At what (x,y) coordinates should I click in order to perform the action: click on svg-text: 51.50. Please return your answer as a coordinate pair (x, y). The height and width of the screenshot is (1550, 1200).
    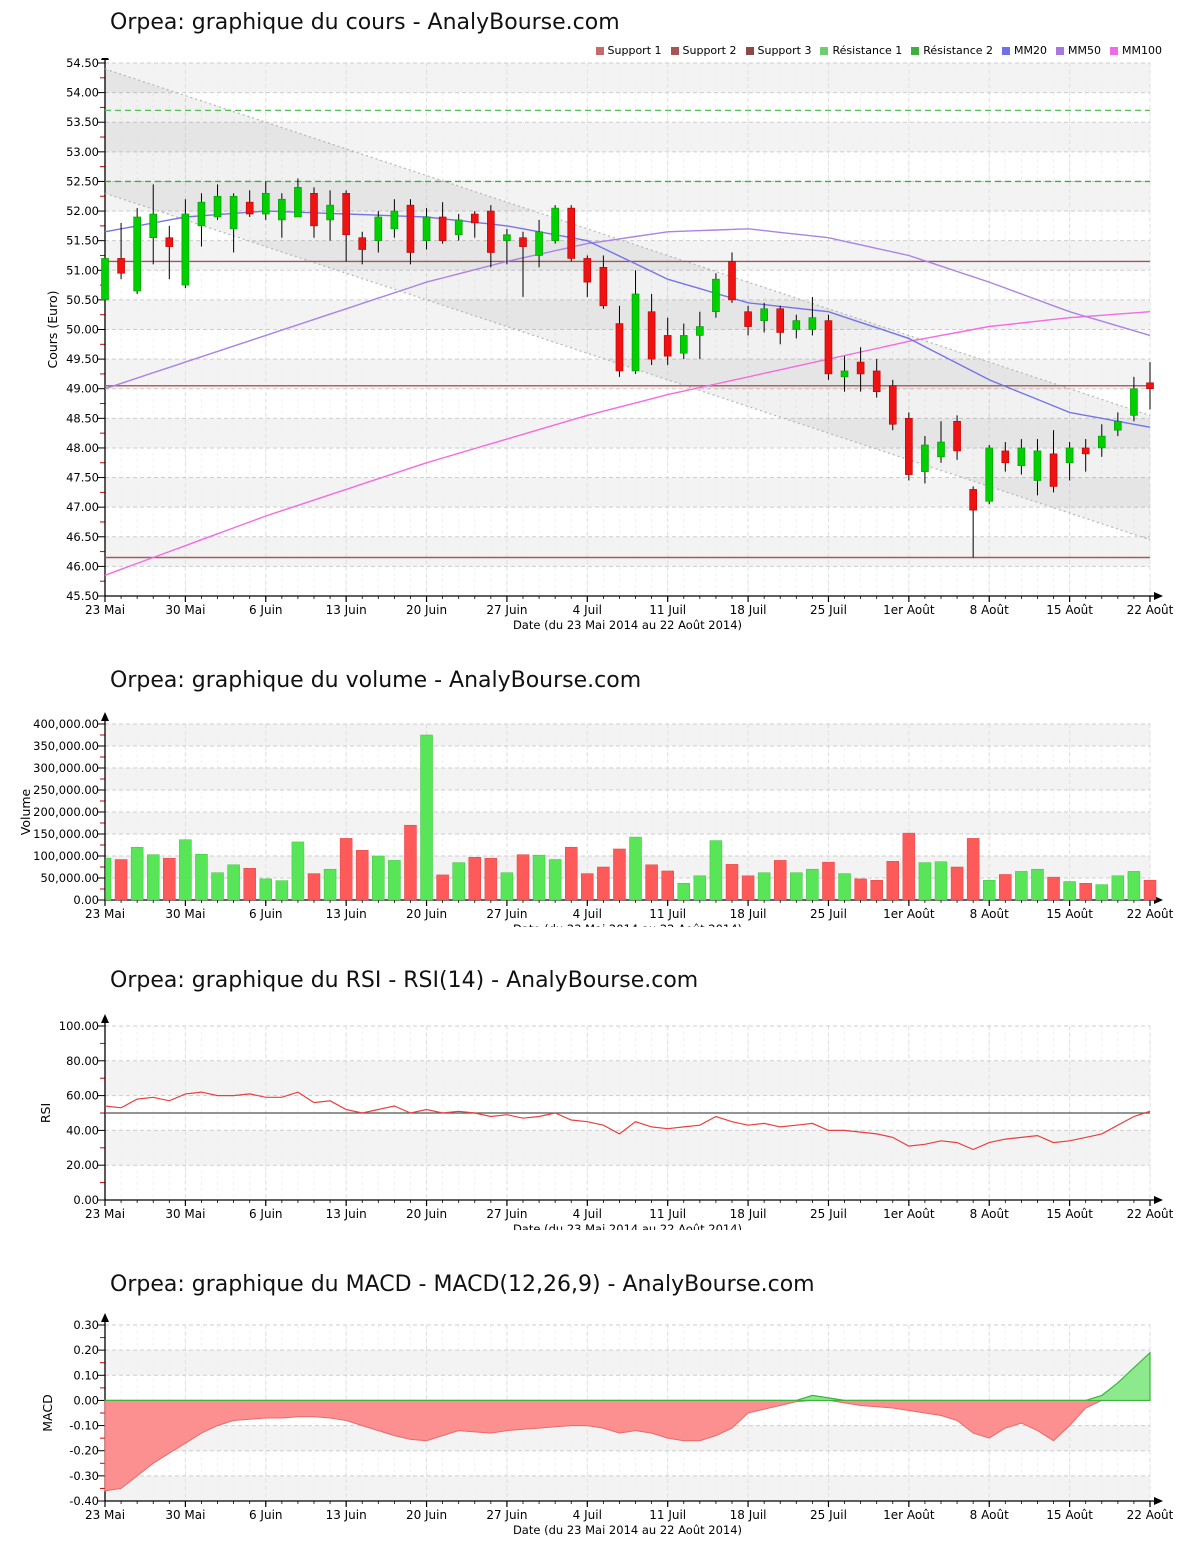
    Looking at the image, I should click on (82, 241).